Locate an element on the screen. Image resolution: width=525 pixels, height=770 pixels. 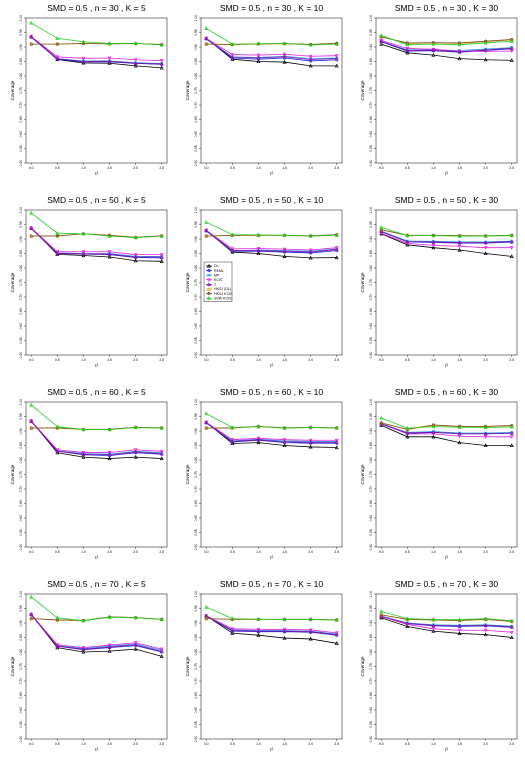
series-line-reml is located at coordinates (271, 625).